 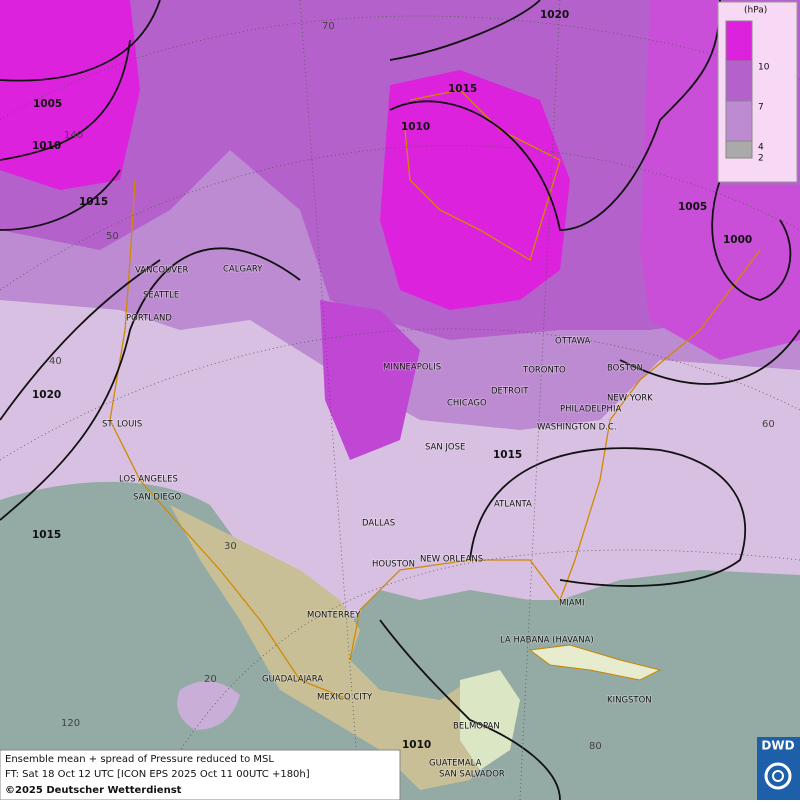 What do you see at coordinates (737, 240) in the screenshot?
I see `isobar-label: 1000` at bounding box center [737, 240].